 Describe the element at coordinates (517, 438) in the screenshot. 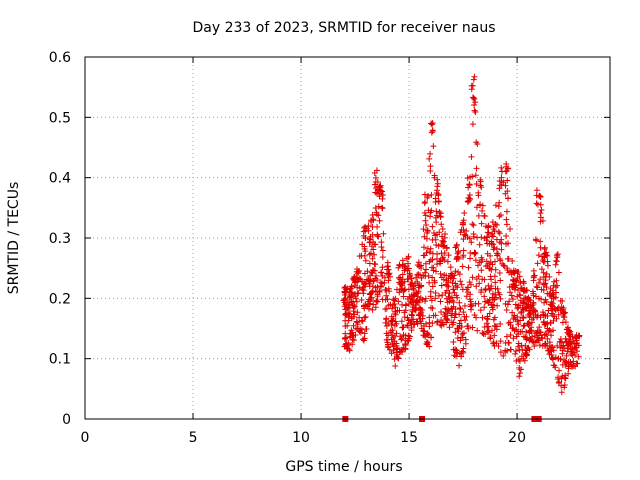

I see `x-tick-label: 20` at that location.